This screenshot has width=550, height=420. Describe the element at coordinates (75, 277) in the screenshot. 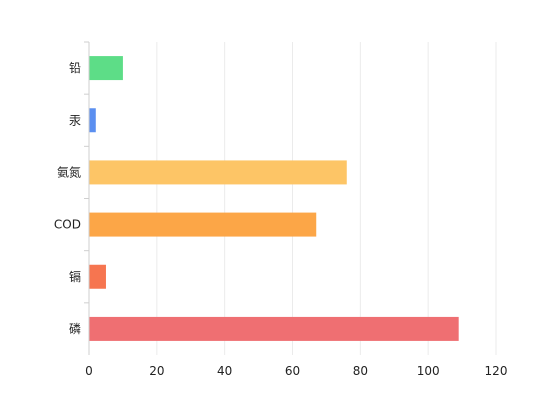

I see `y-tick-label-1: 镉` at that location.